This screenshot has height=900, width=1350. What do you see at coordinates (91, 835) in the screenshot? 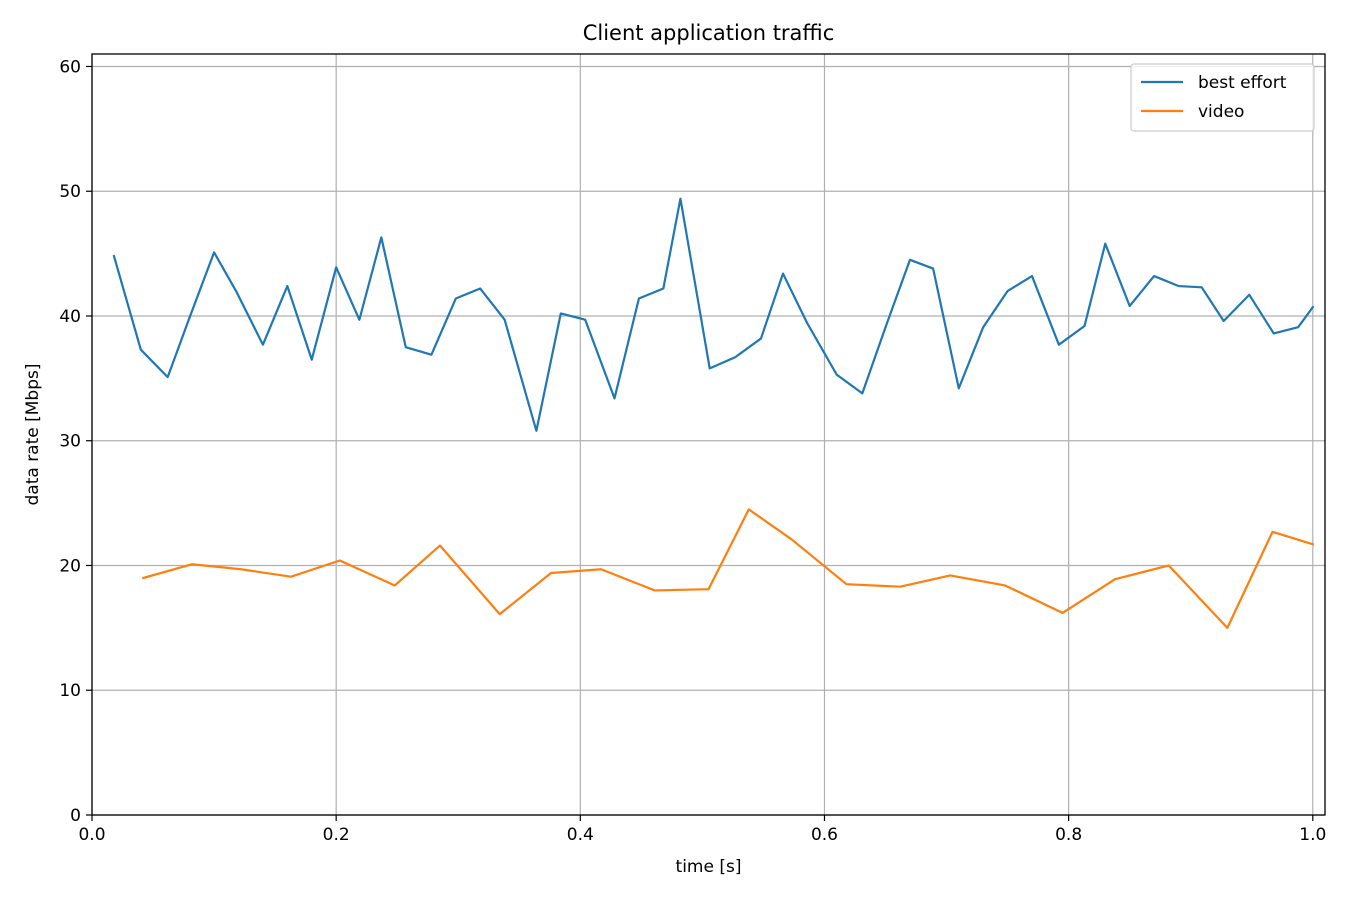
I see `x-tick-label: 0.0` at bounding box center [91, 835].